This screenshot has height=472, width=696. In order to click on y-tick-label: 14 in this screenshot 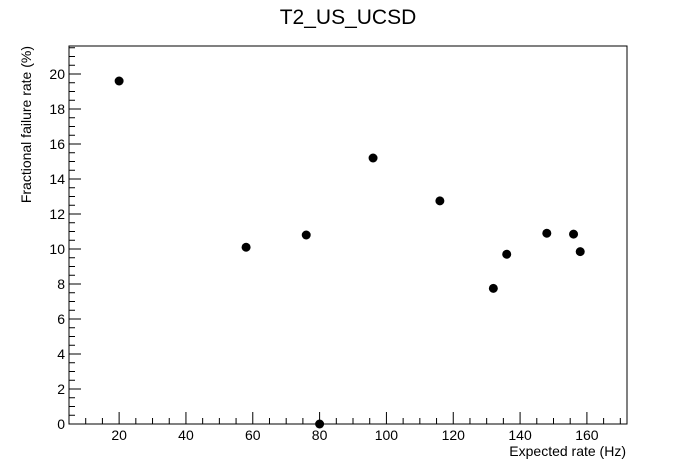, I will do `click(57, 179)`.